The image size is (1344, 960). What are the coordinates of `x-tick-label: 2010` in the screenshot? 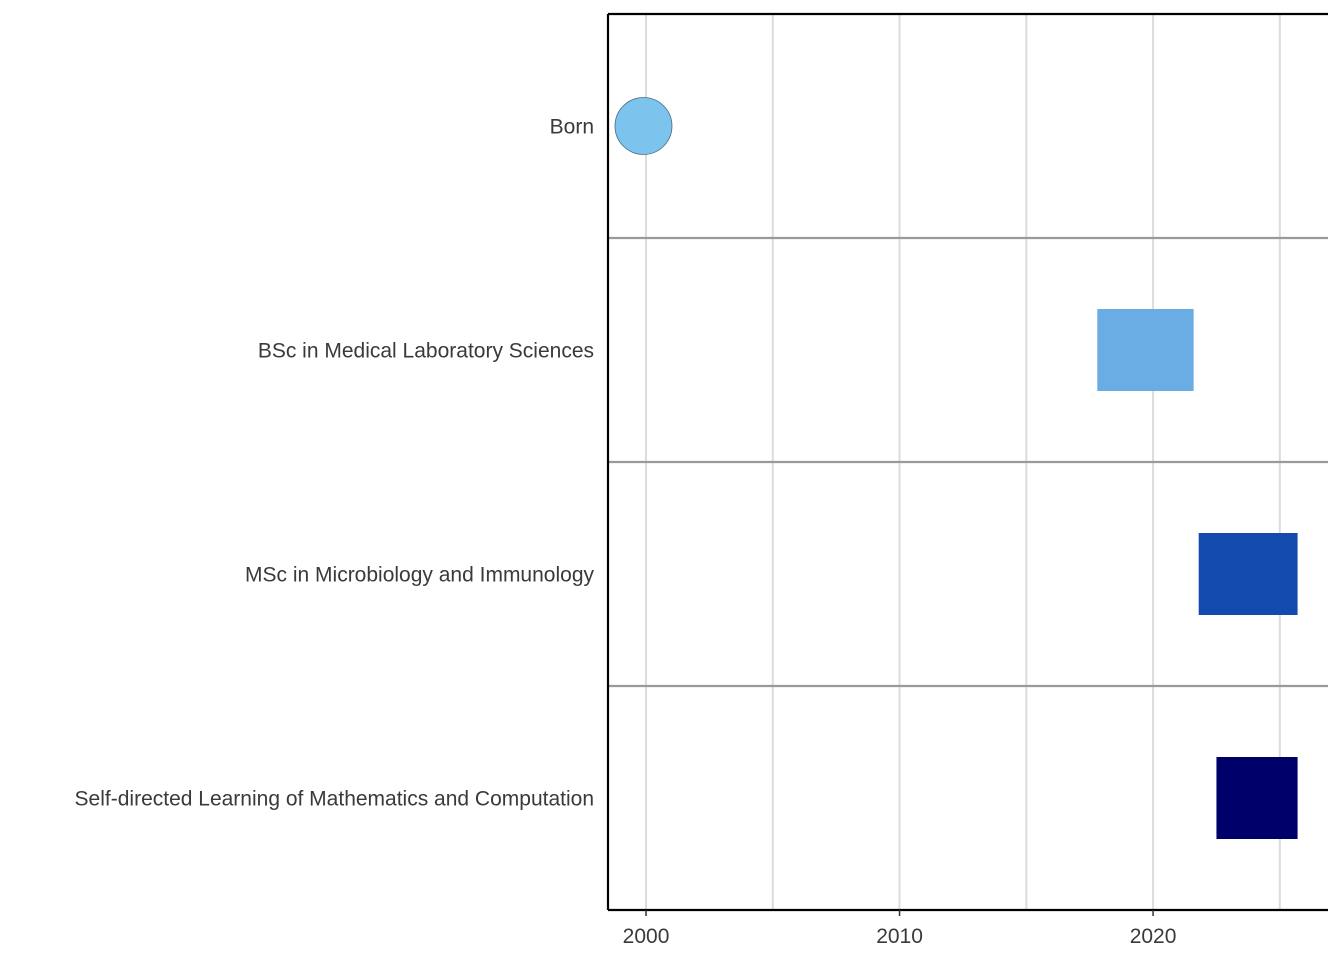 It's located at (899, 936).